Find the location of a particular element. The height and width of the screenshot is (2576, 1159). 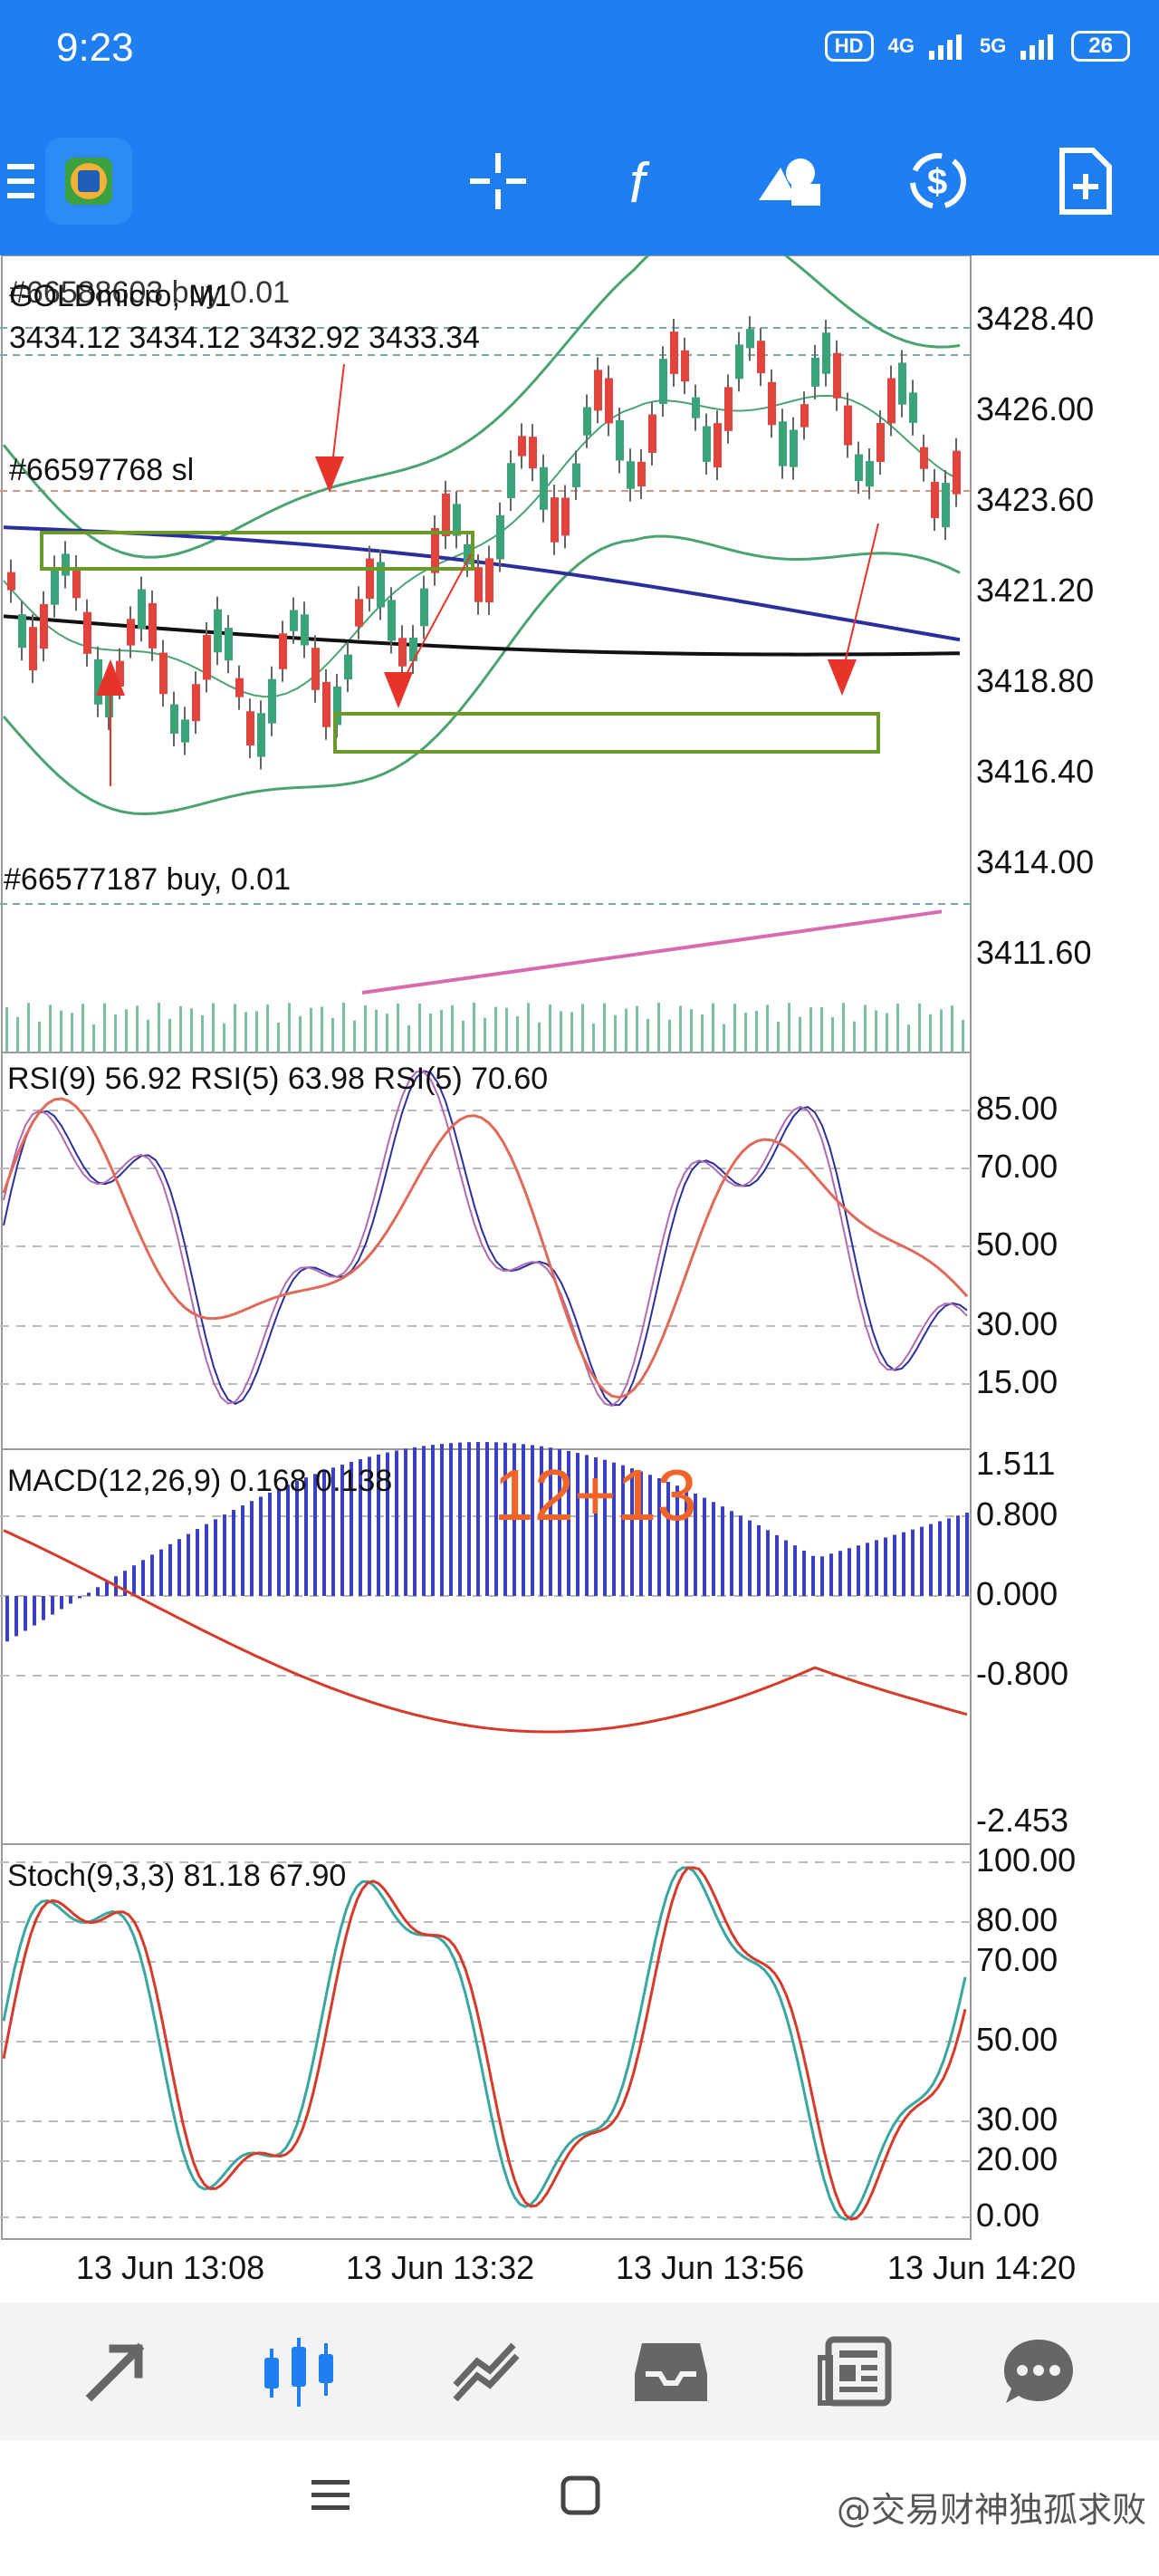

crosshair-button is located at coordinates (498, 181).